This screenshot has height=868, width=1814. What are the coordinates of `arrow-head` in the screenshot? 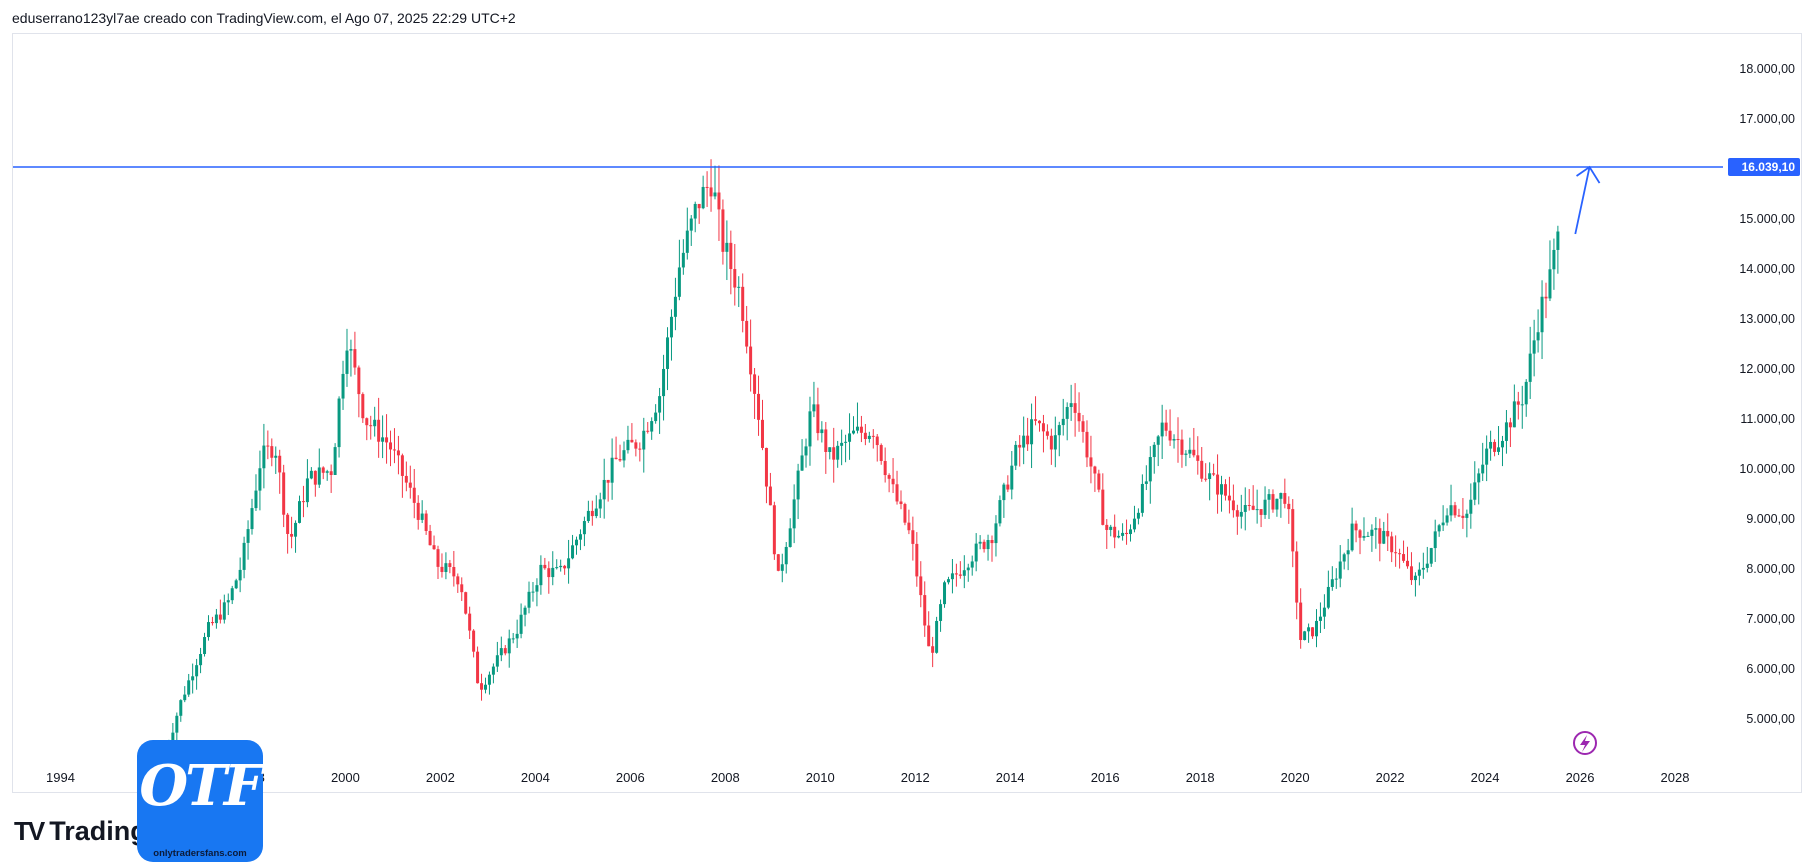 It's located at (1588, 174).